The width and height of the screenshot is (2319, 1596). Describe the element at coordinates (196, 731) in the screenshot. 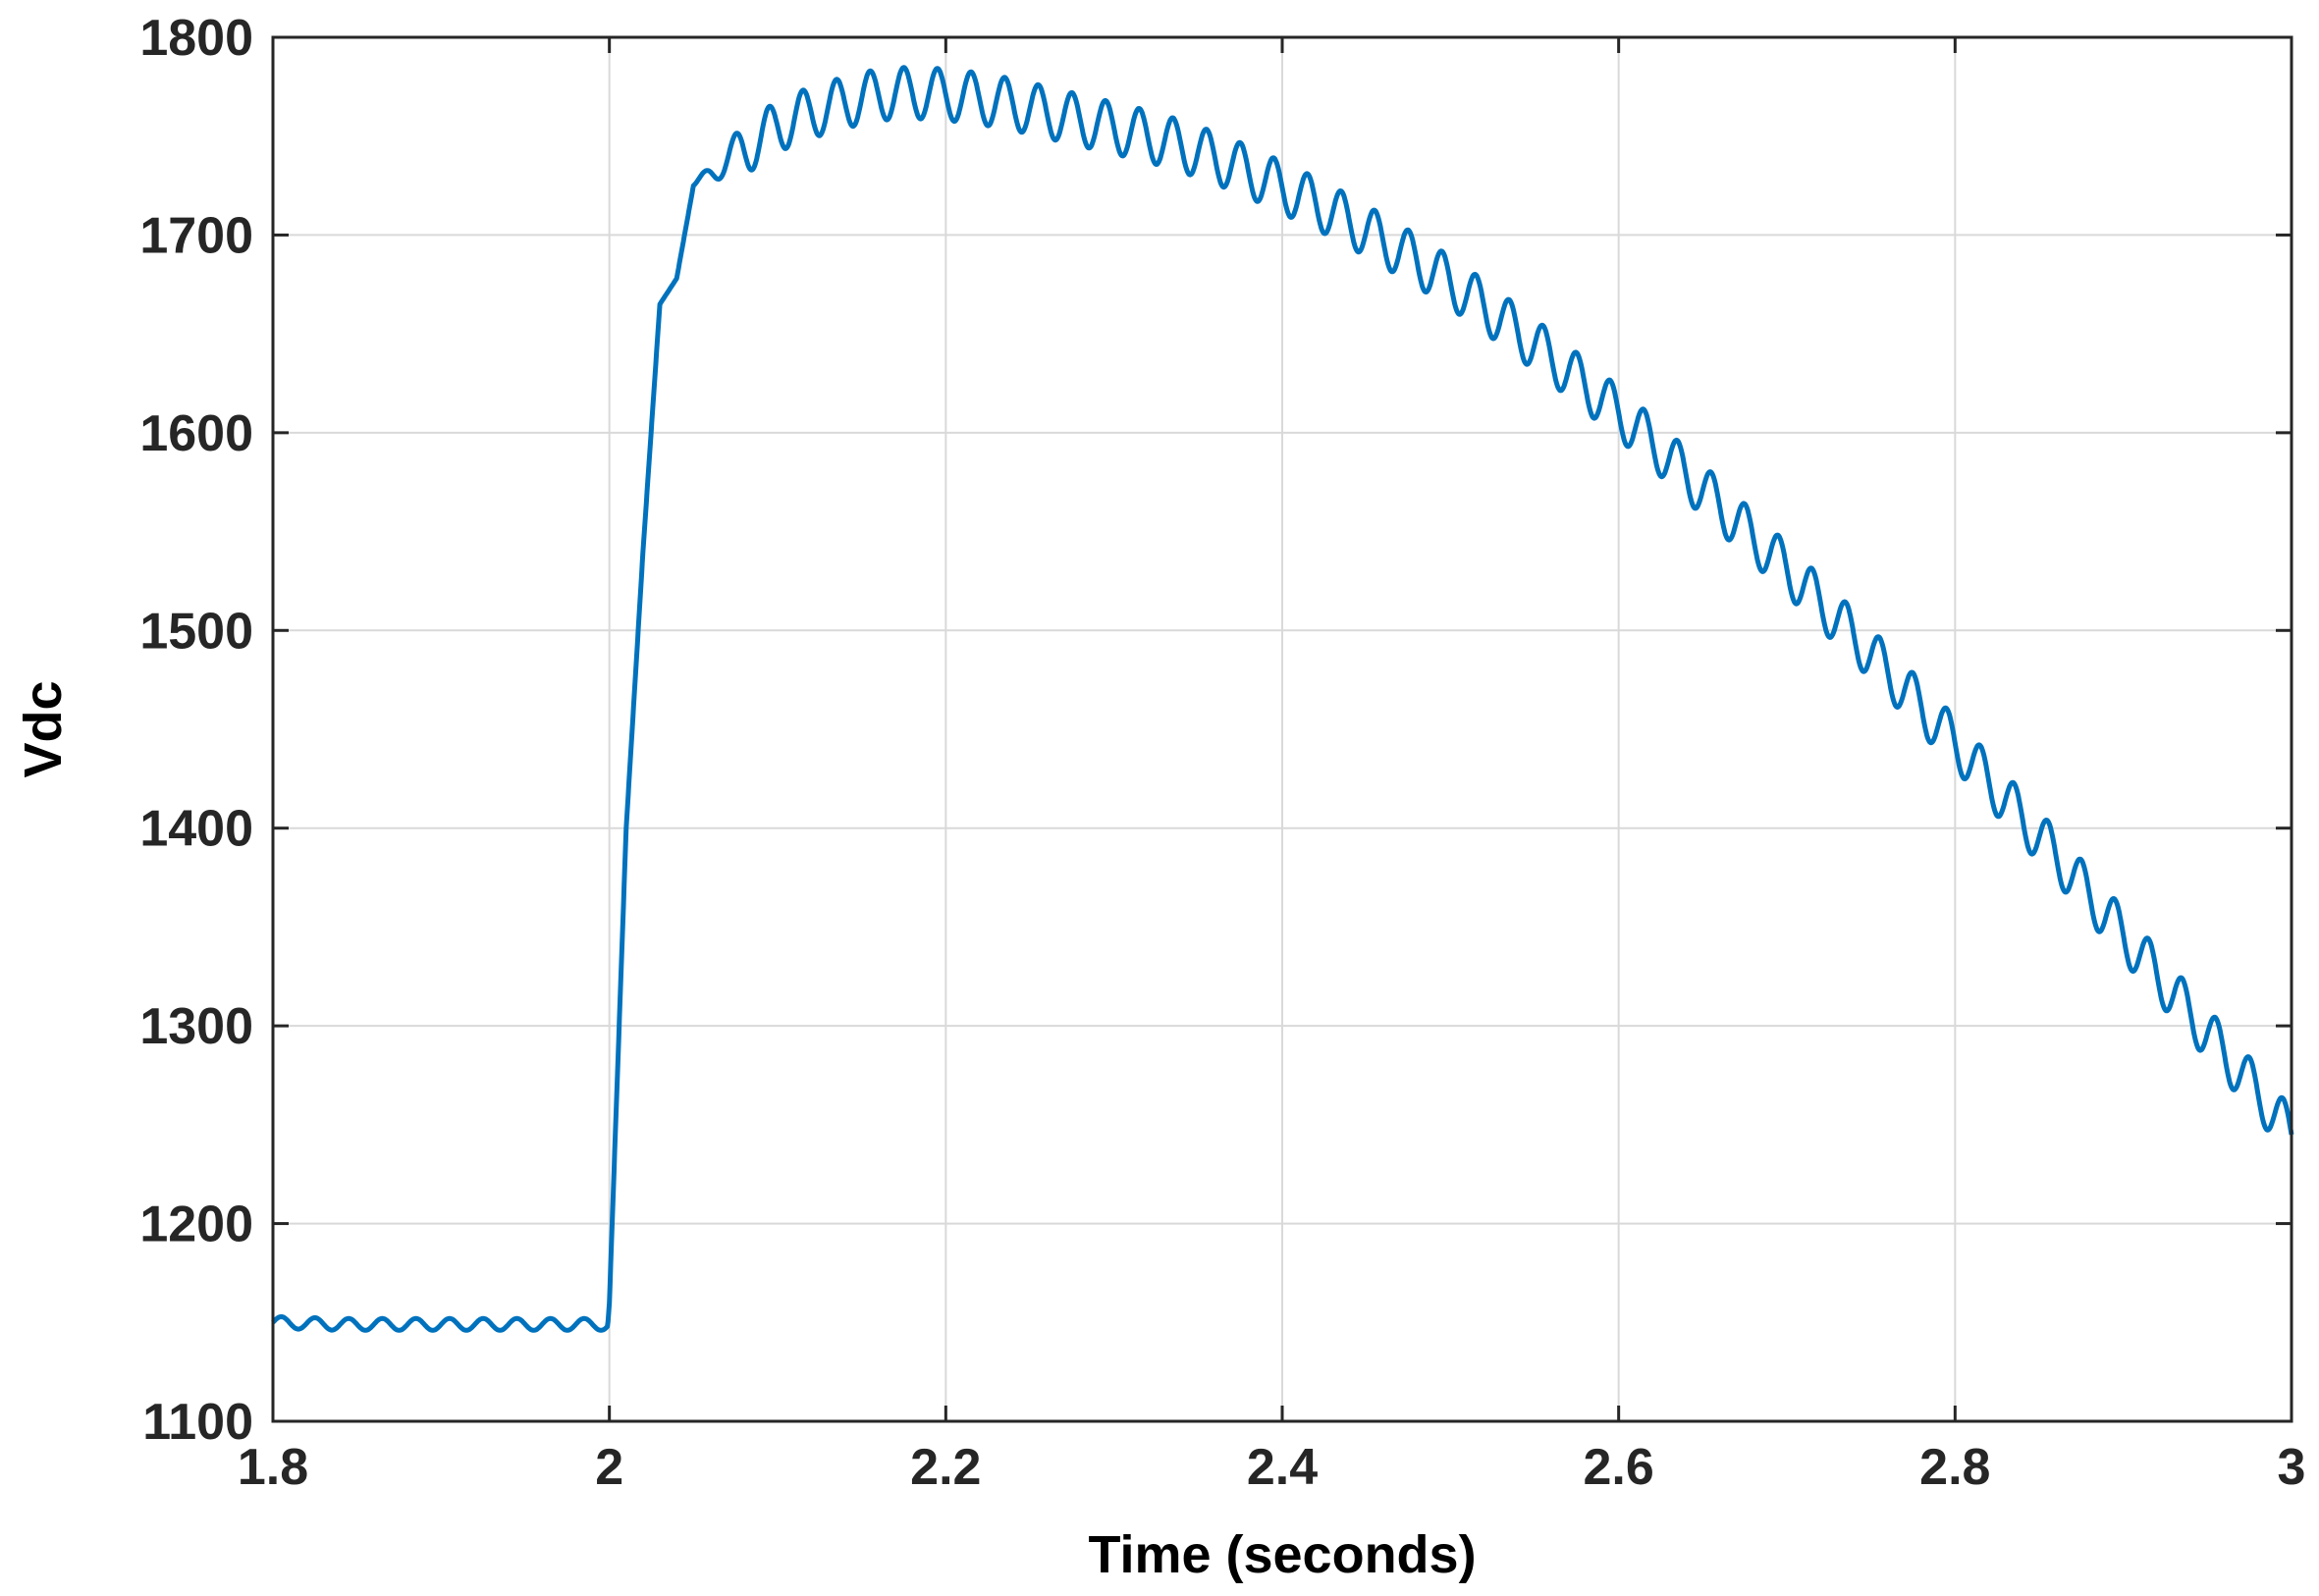

I see `y-tick-labels: 1100 1200 1300 1400 1500 1600 1700 1800` at that location.